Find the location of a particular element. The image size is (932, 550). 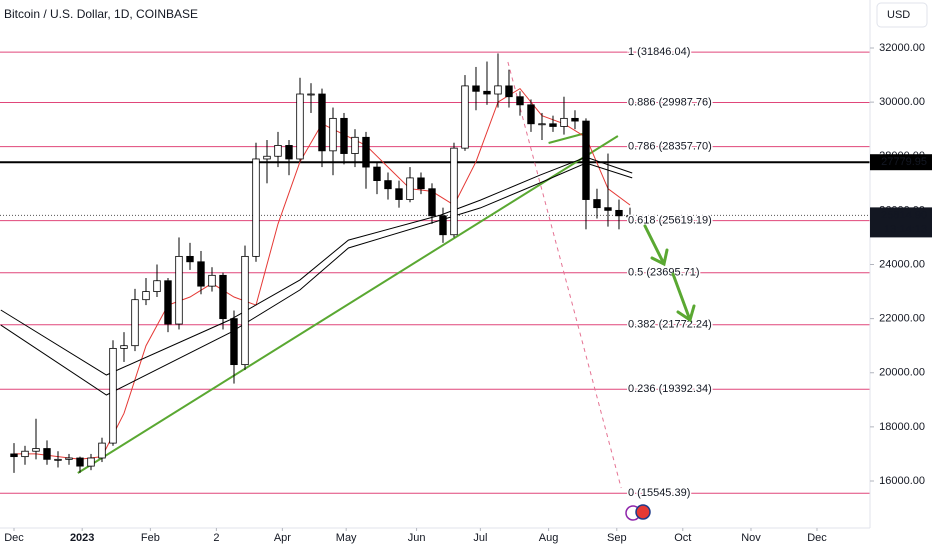

x-tick-label: 2 is located at coordinates (216, 538).